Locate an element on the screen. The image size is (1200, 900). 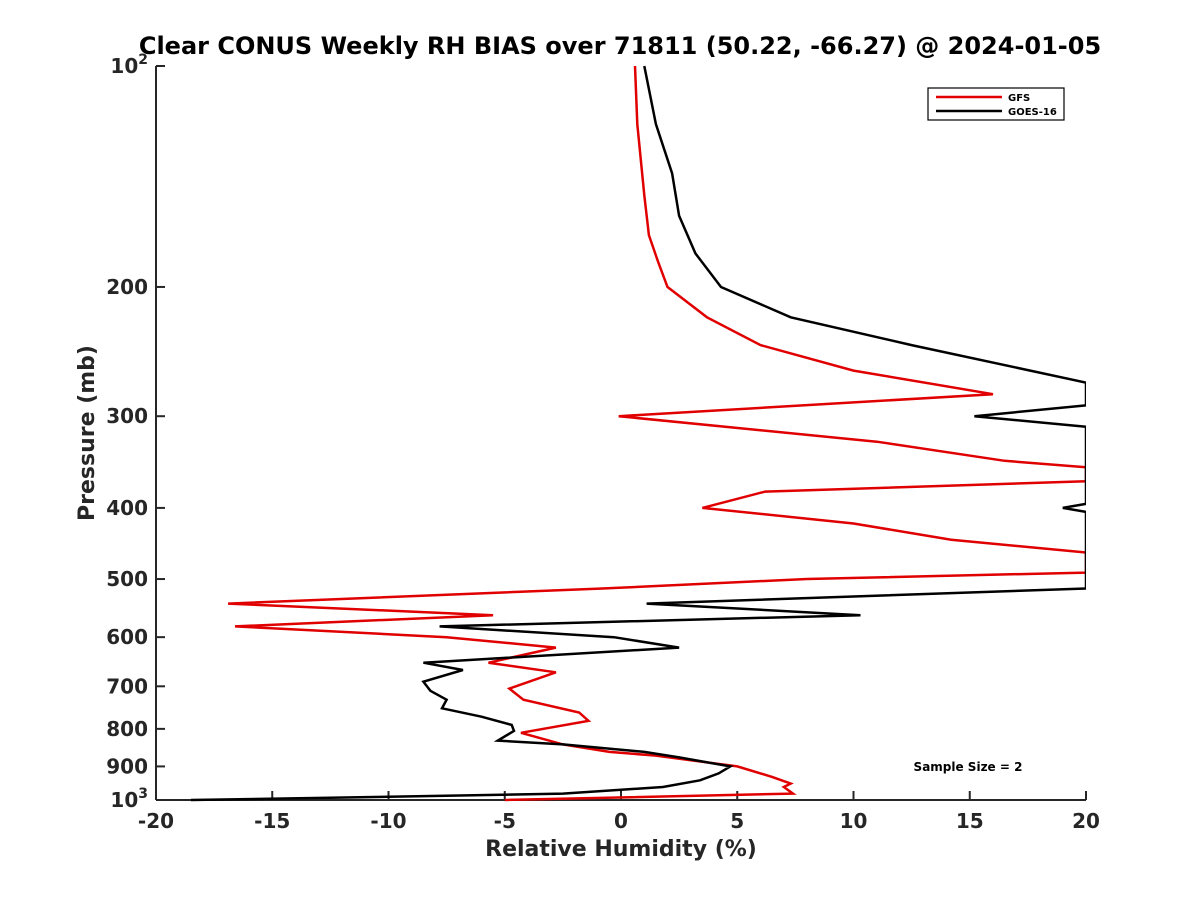
x-tick-label: -20 is located at coordinates (156, 821).